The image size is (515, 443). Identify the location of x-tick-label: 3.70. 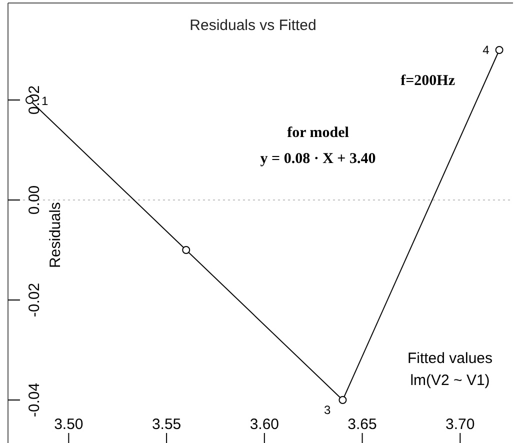
(460, 424).